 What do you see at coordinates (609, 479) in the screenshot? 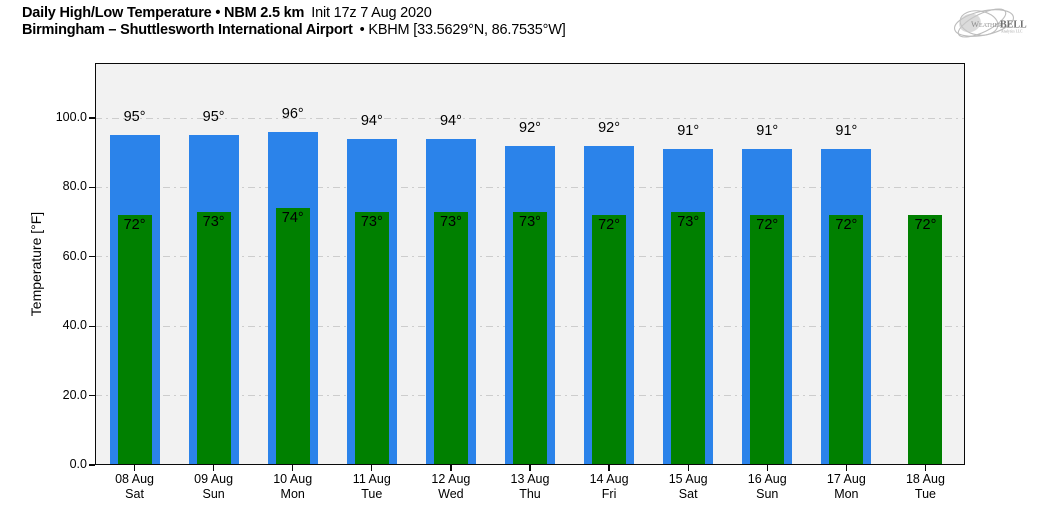
I see `x-tick-label-date: 14 Aug` at bounding box center [609, 479].